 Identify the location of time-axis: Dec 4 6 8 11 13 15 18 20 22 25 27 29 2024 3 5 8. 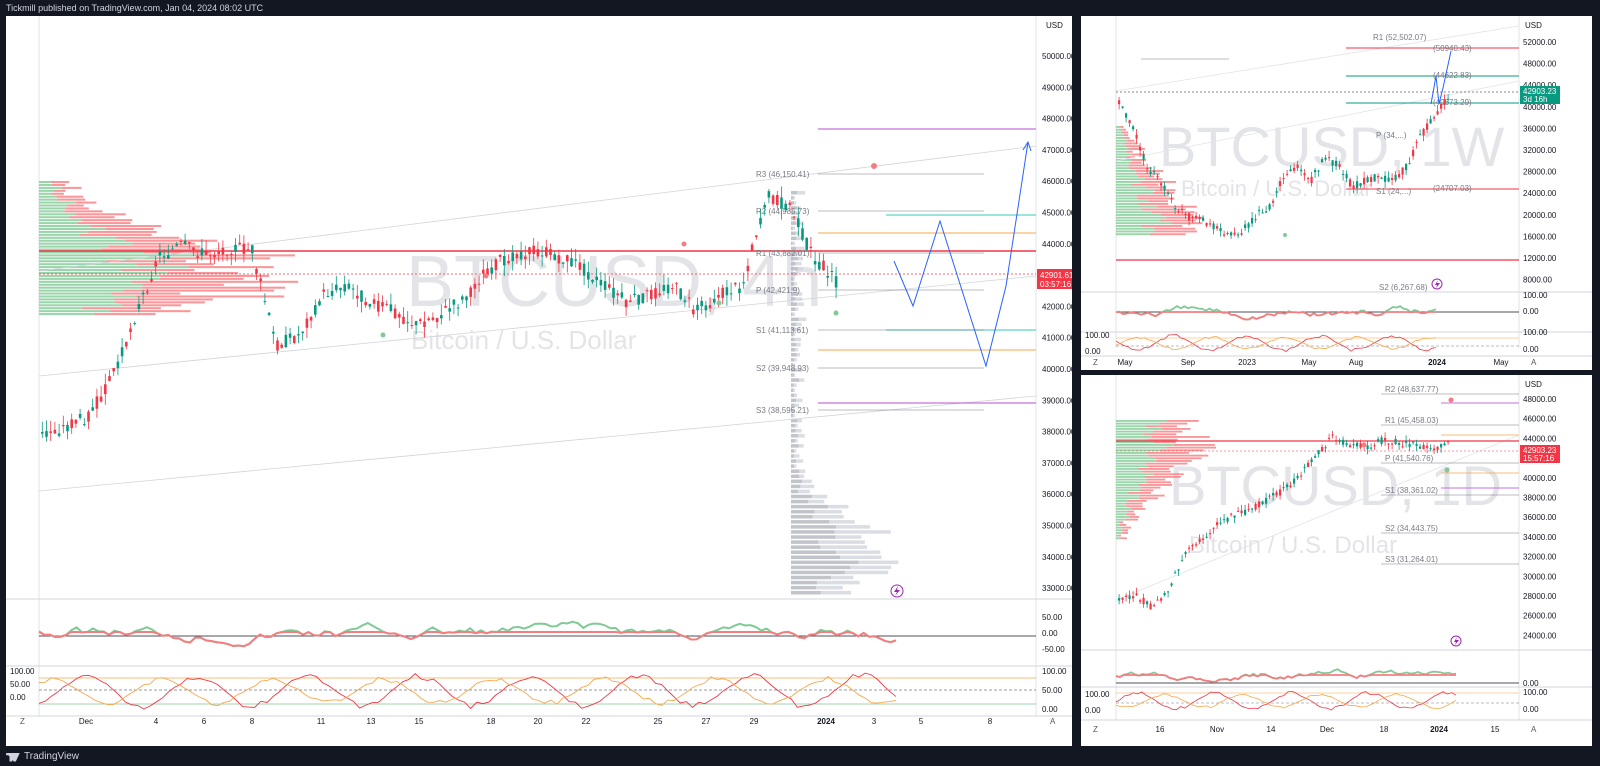
(536, 721).